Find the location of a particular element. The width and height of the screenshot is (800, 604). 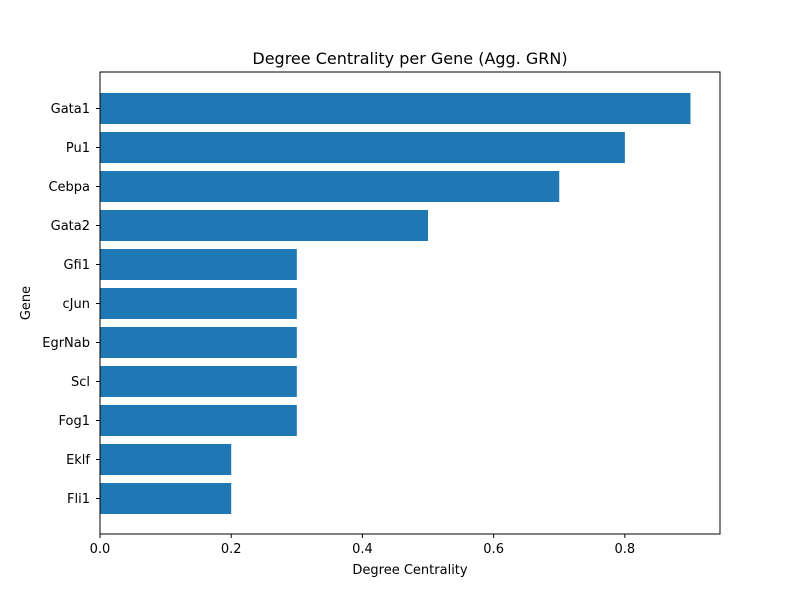

y-axis-label: Gene is located at coordinates (26, 303).